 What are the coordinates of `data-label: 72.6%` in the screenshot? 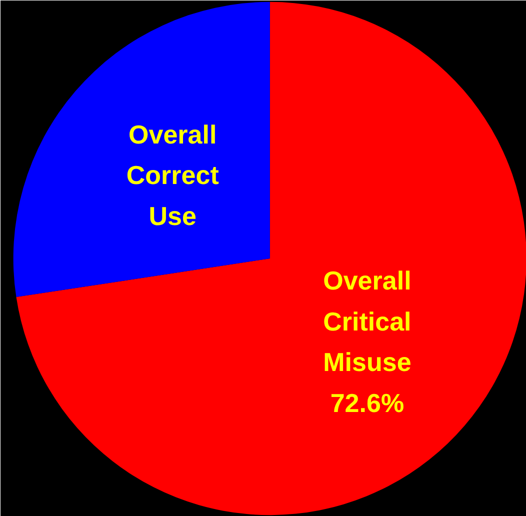 It's located at (367, 403).